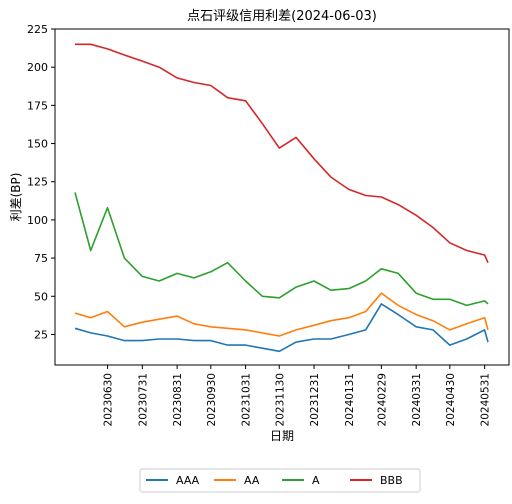  I want to click on y-tick-label: 150, so click(37, 144).